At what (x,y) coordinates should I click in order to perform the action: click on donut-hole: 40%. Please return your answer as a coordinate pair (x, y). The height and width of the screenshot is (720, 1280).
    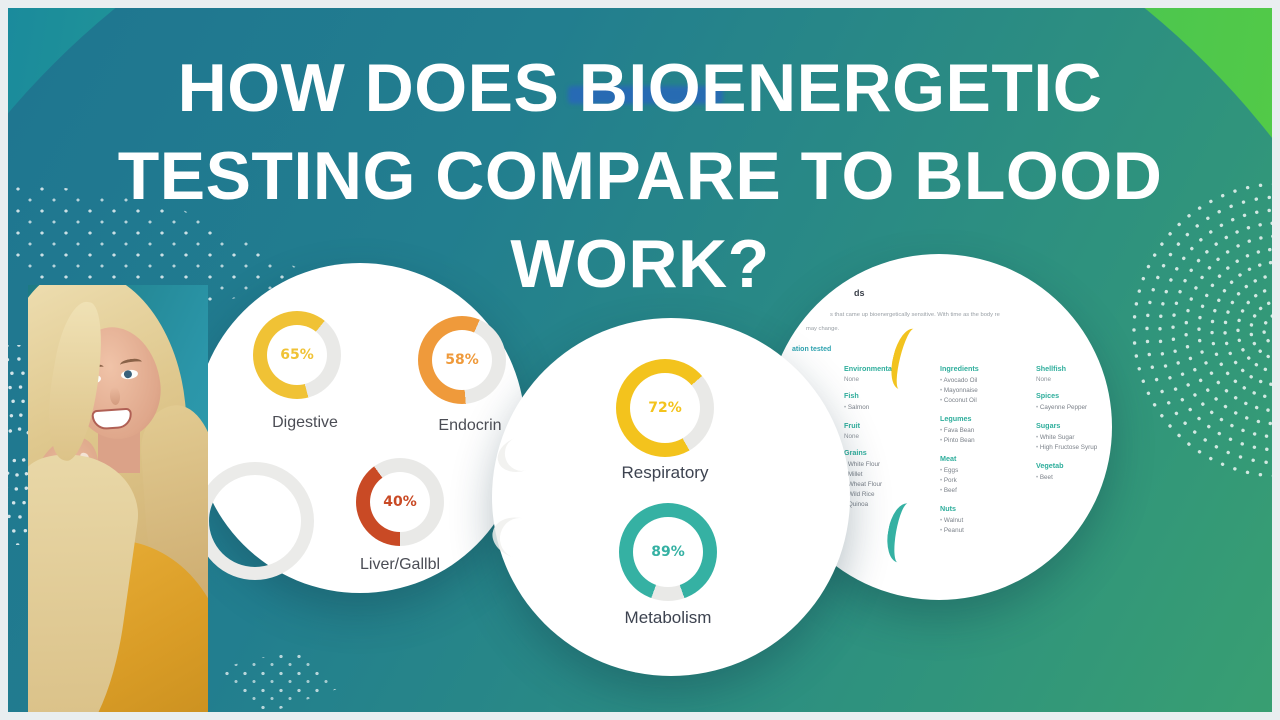
    Looking at the image, I should click on (400, 502).